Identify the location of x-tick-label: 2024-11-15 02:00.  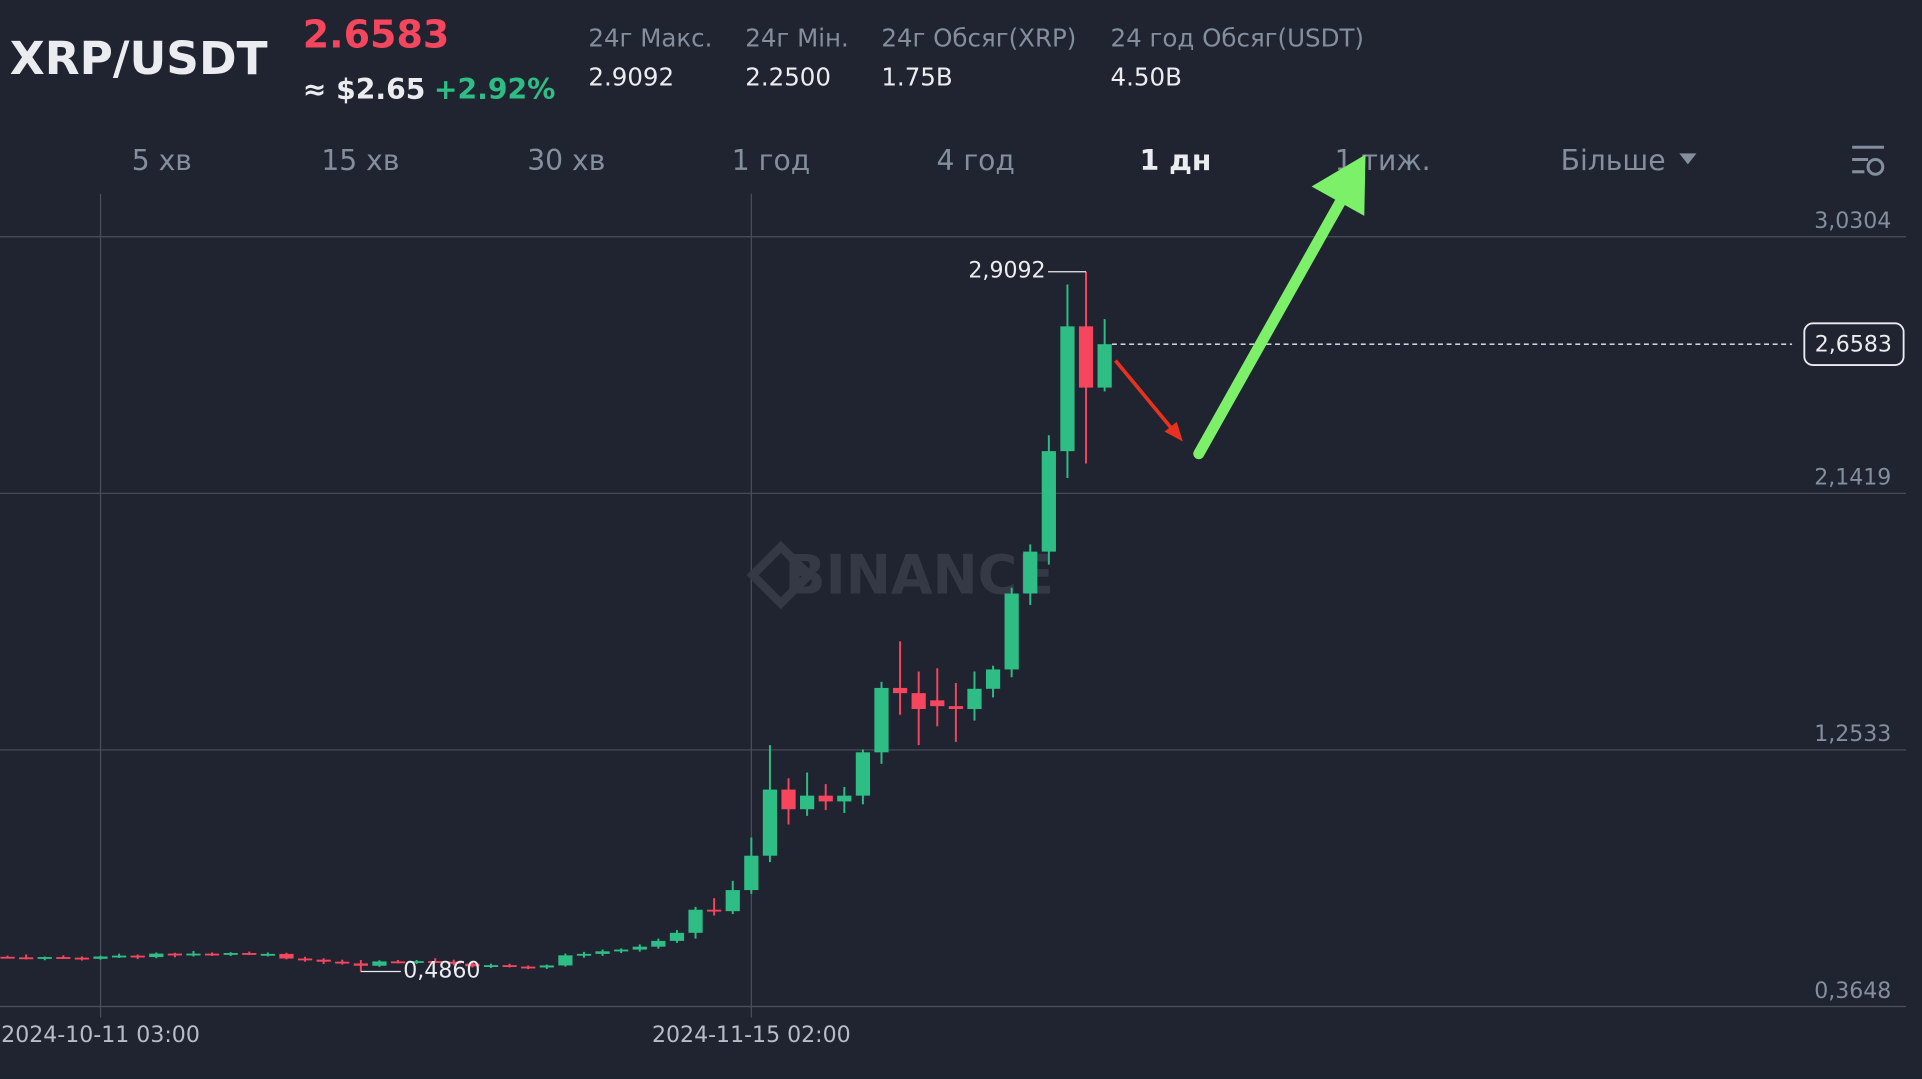
(751, 1035).